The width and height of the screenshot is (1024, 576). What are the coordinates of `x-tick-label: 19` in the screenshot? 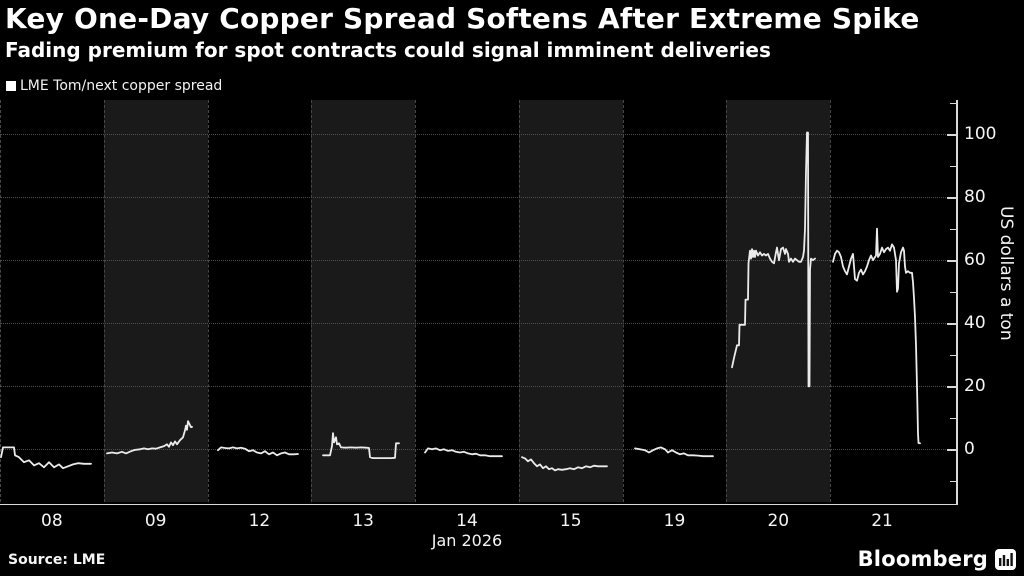 It's located at (674, 521).